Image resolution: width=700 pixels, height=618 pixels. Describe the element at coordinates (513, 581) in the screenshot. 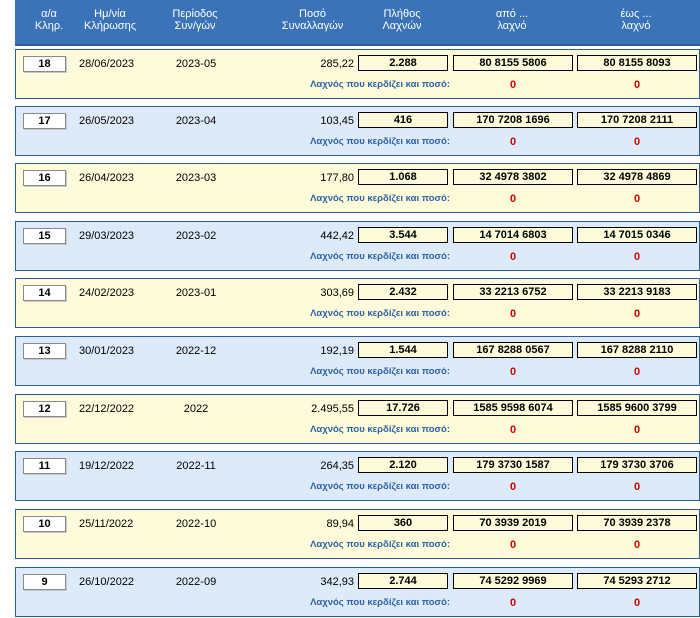

I see `from-ticket: 74 5292 9969` at that location.